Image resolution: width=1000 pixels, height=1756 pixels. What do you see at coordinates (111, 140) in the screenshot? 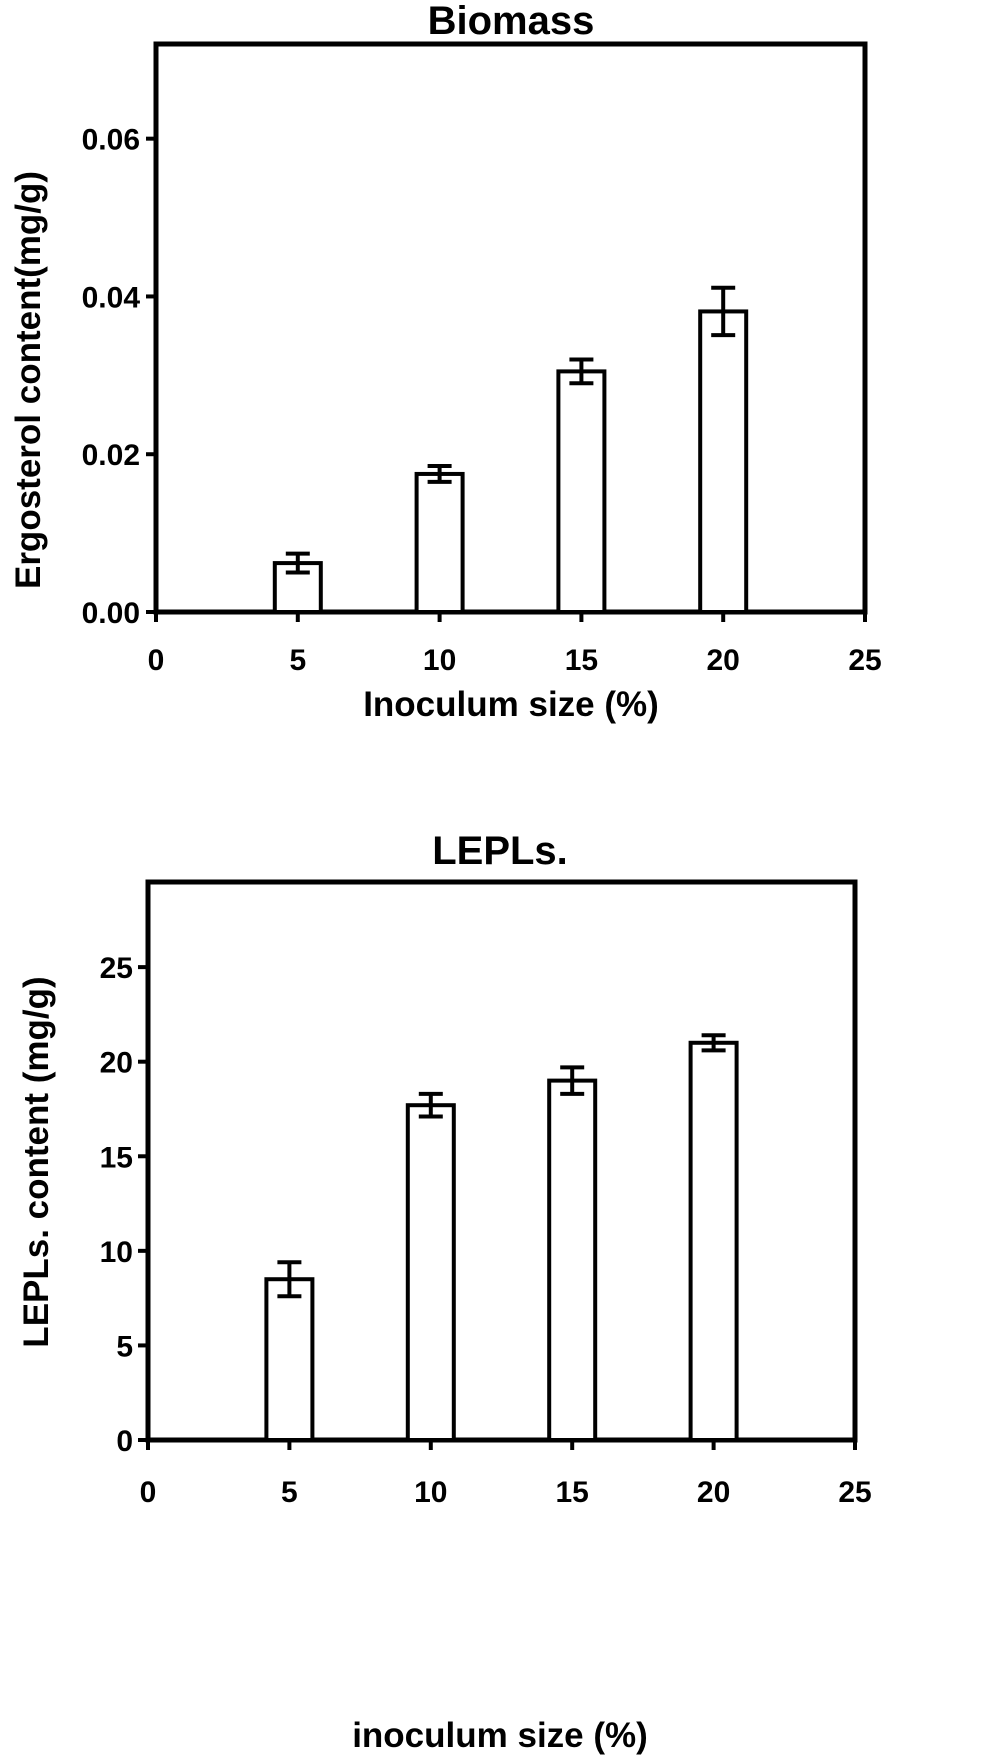
I see `y-tick-label: 0.06` at bounding box center [111, 140].